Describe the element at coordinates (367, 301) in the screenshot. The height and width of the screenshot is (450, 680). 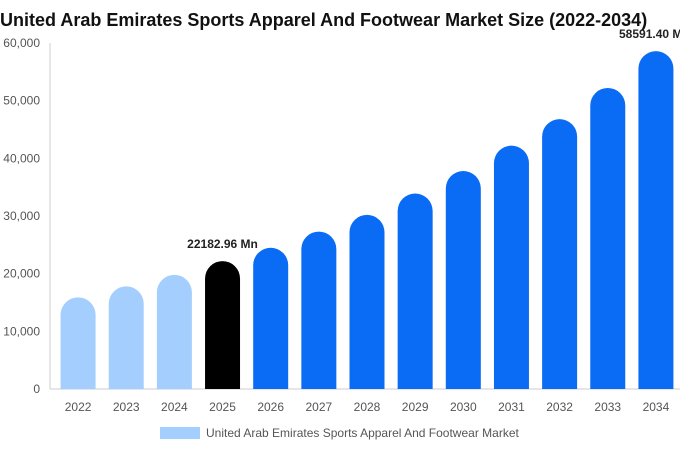
I see `bar-2028` at that location.